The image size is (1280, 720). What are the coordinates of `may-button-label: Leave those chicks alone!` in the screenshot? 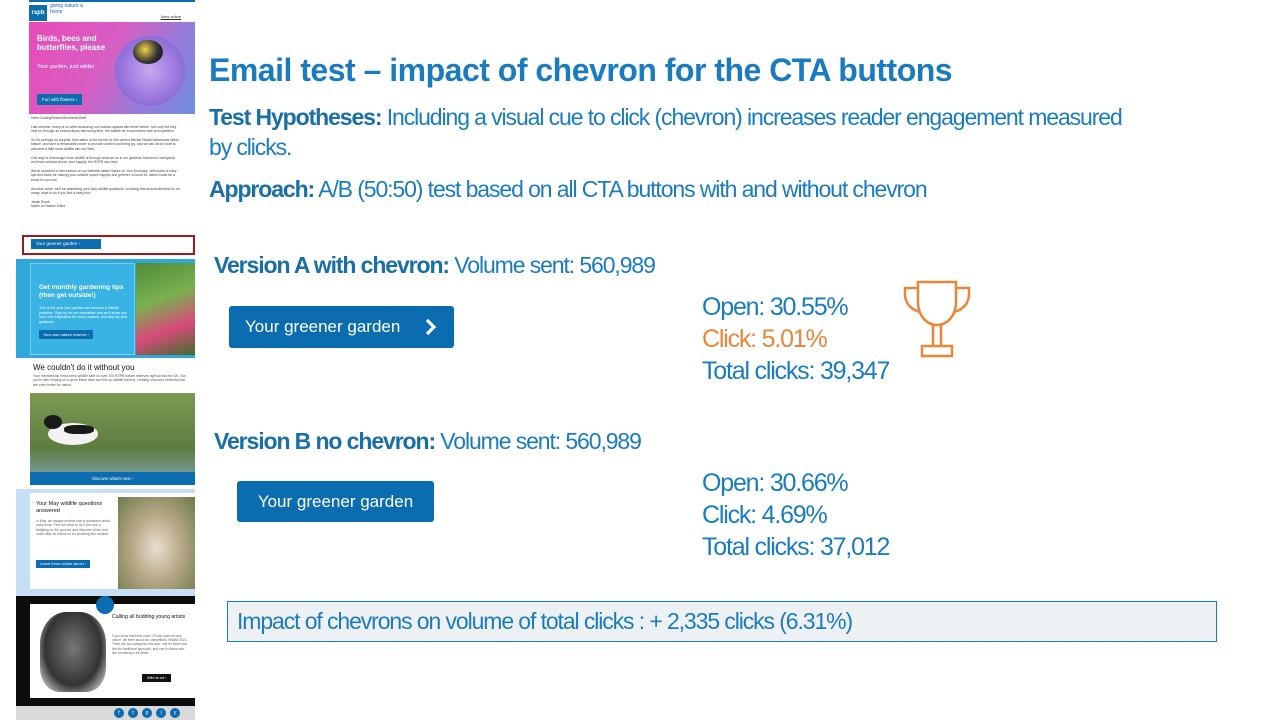 It's located at (62, 564).